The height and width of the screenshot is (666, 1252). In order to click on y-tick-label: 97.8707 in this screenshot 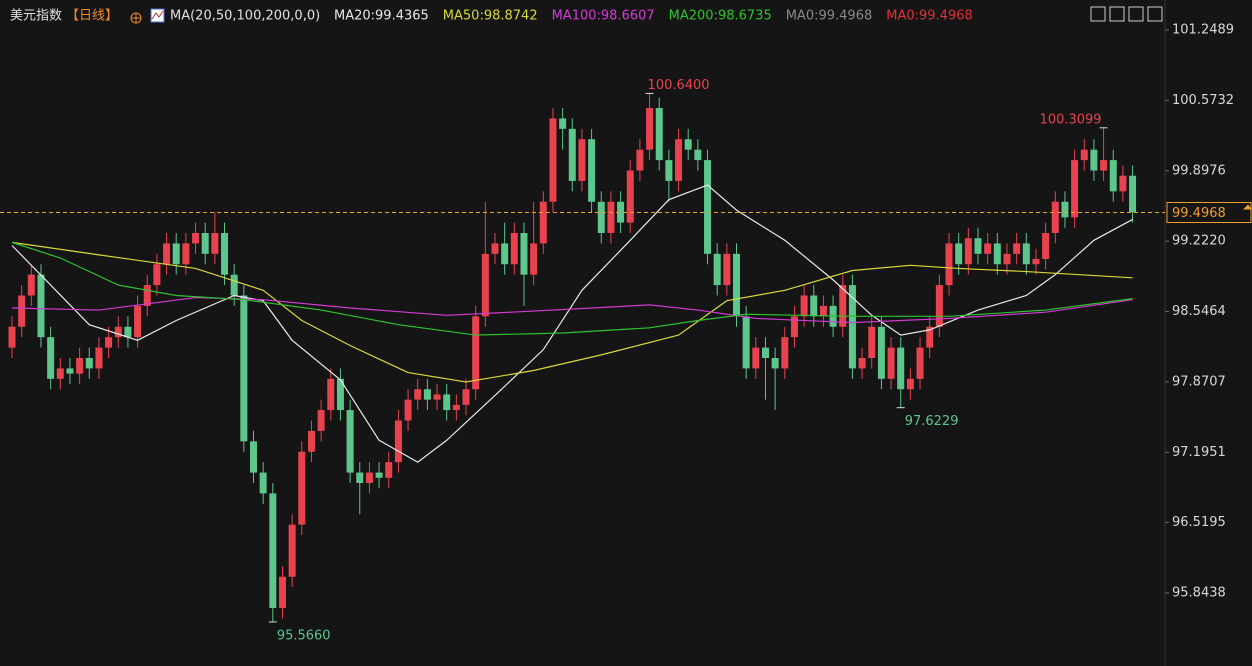, I will do `click(1199, 381)`.